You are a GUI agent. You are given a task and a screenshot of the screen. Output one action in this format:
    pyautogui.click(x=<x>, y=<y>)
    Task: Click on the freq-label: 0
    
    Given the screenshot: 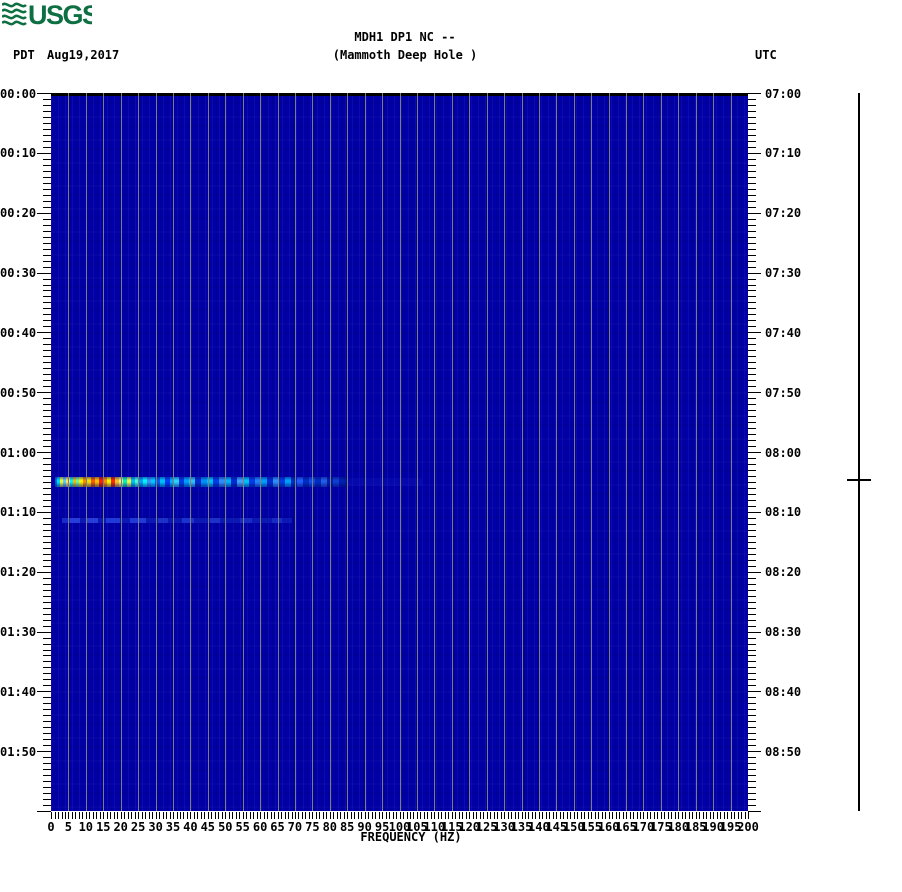 What is the action you would take?
    pyautogui.click(x=51, y=827)
    